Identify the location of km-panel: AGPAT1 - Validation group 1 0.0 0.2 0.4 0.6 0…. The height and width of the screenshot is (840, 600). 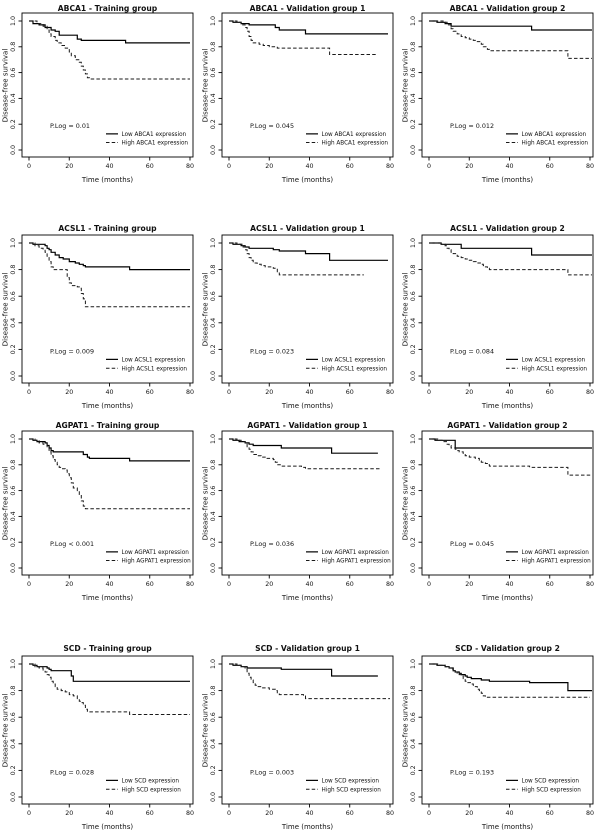
(298, 511).